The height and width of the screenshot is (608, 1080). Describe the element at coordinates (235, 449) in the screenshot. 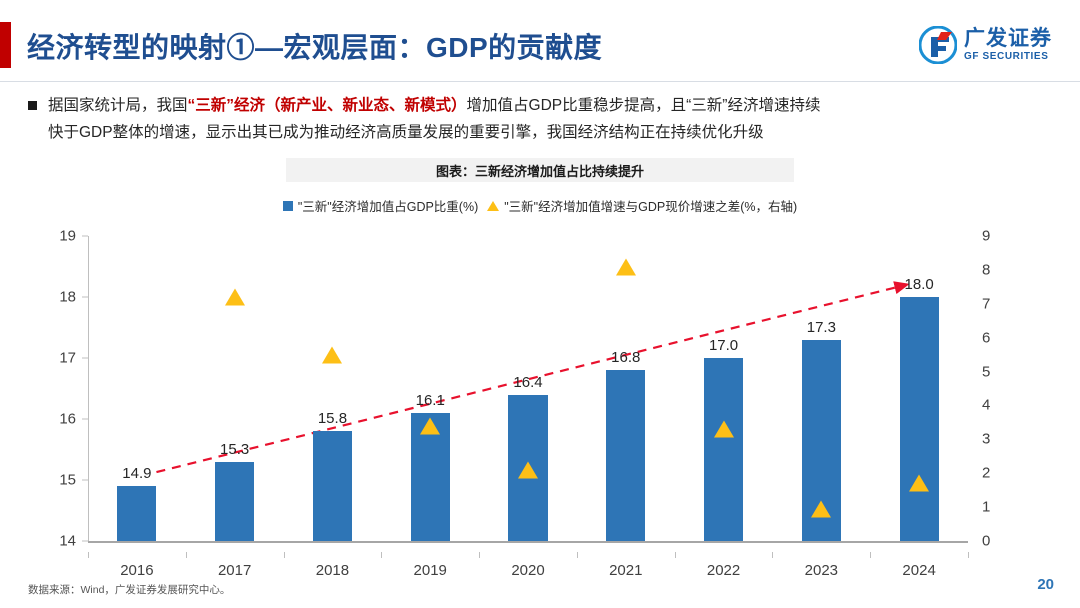

I see `chart-bar-value-label: 15.3` at that location.